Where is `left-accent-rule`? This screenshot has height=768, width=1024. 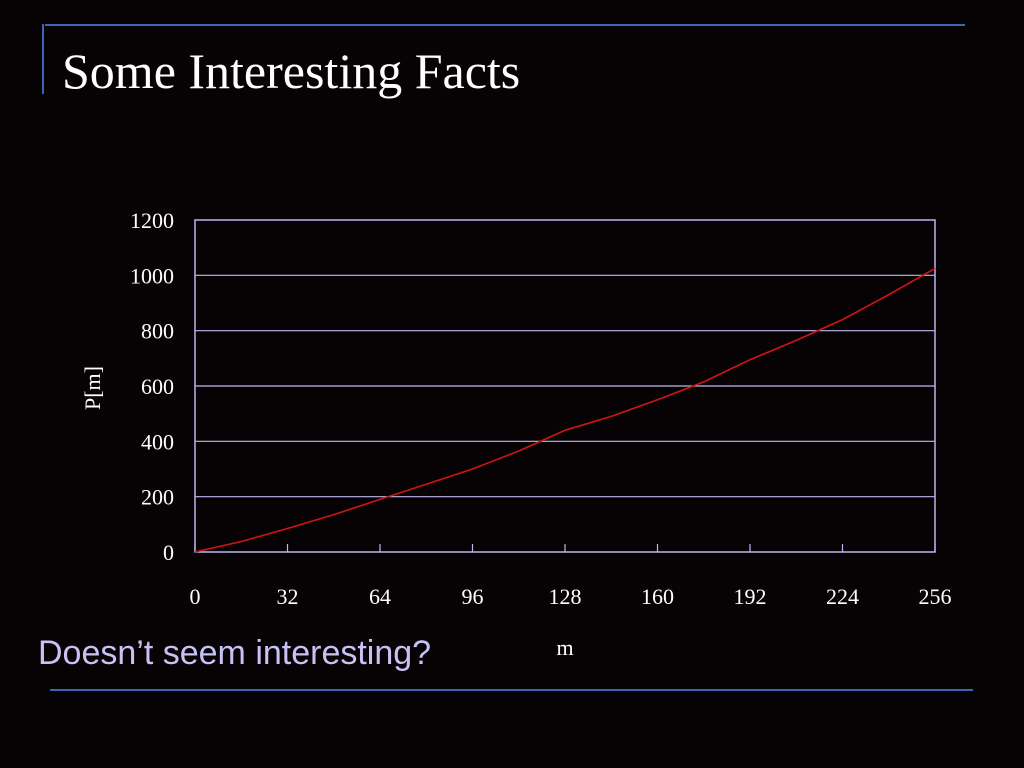
left-accent-rule is located at coordinates (43, 59).